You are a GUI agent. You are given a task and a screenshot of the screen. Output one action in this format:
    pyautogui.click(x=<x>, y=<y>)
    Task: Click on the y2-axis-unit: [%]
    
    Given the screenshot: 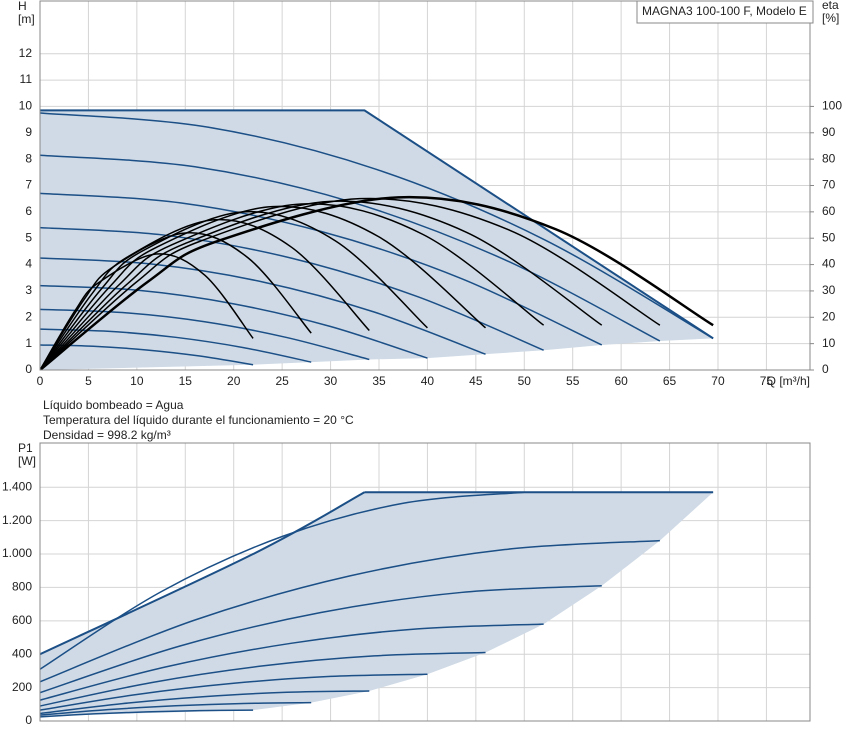 What is the action you would take?
    pyautogui.click(x=830, y=18)
    